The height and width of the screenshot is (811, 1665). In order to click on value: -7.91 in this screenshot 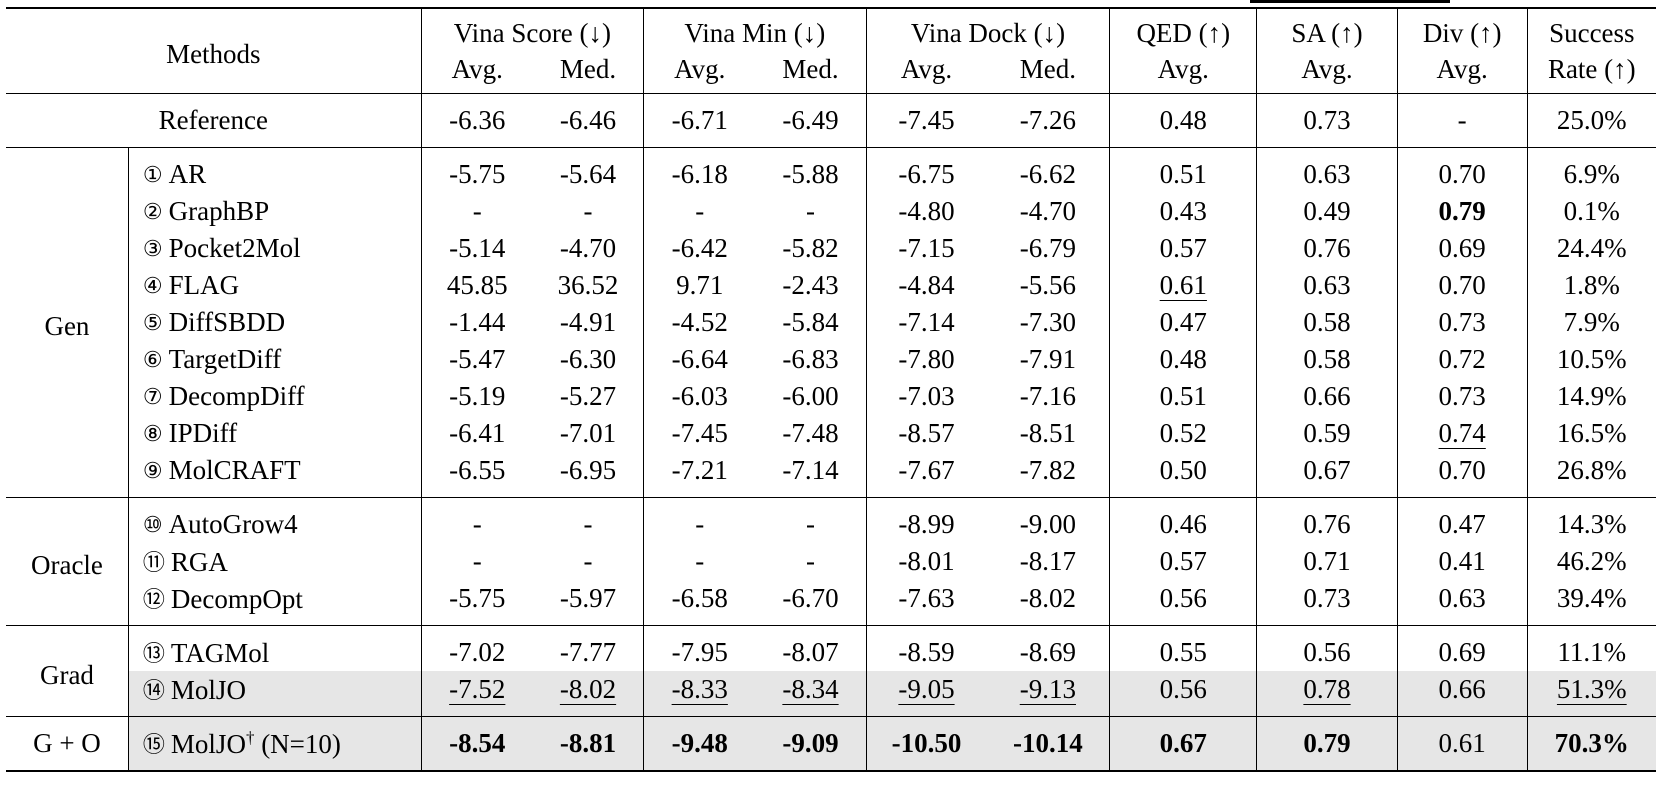, I will do `click(1047, 359)`.